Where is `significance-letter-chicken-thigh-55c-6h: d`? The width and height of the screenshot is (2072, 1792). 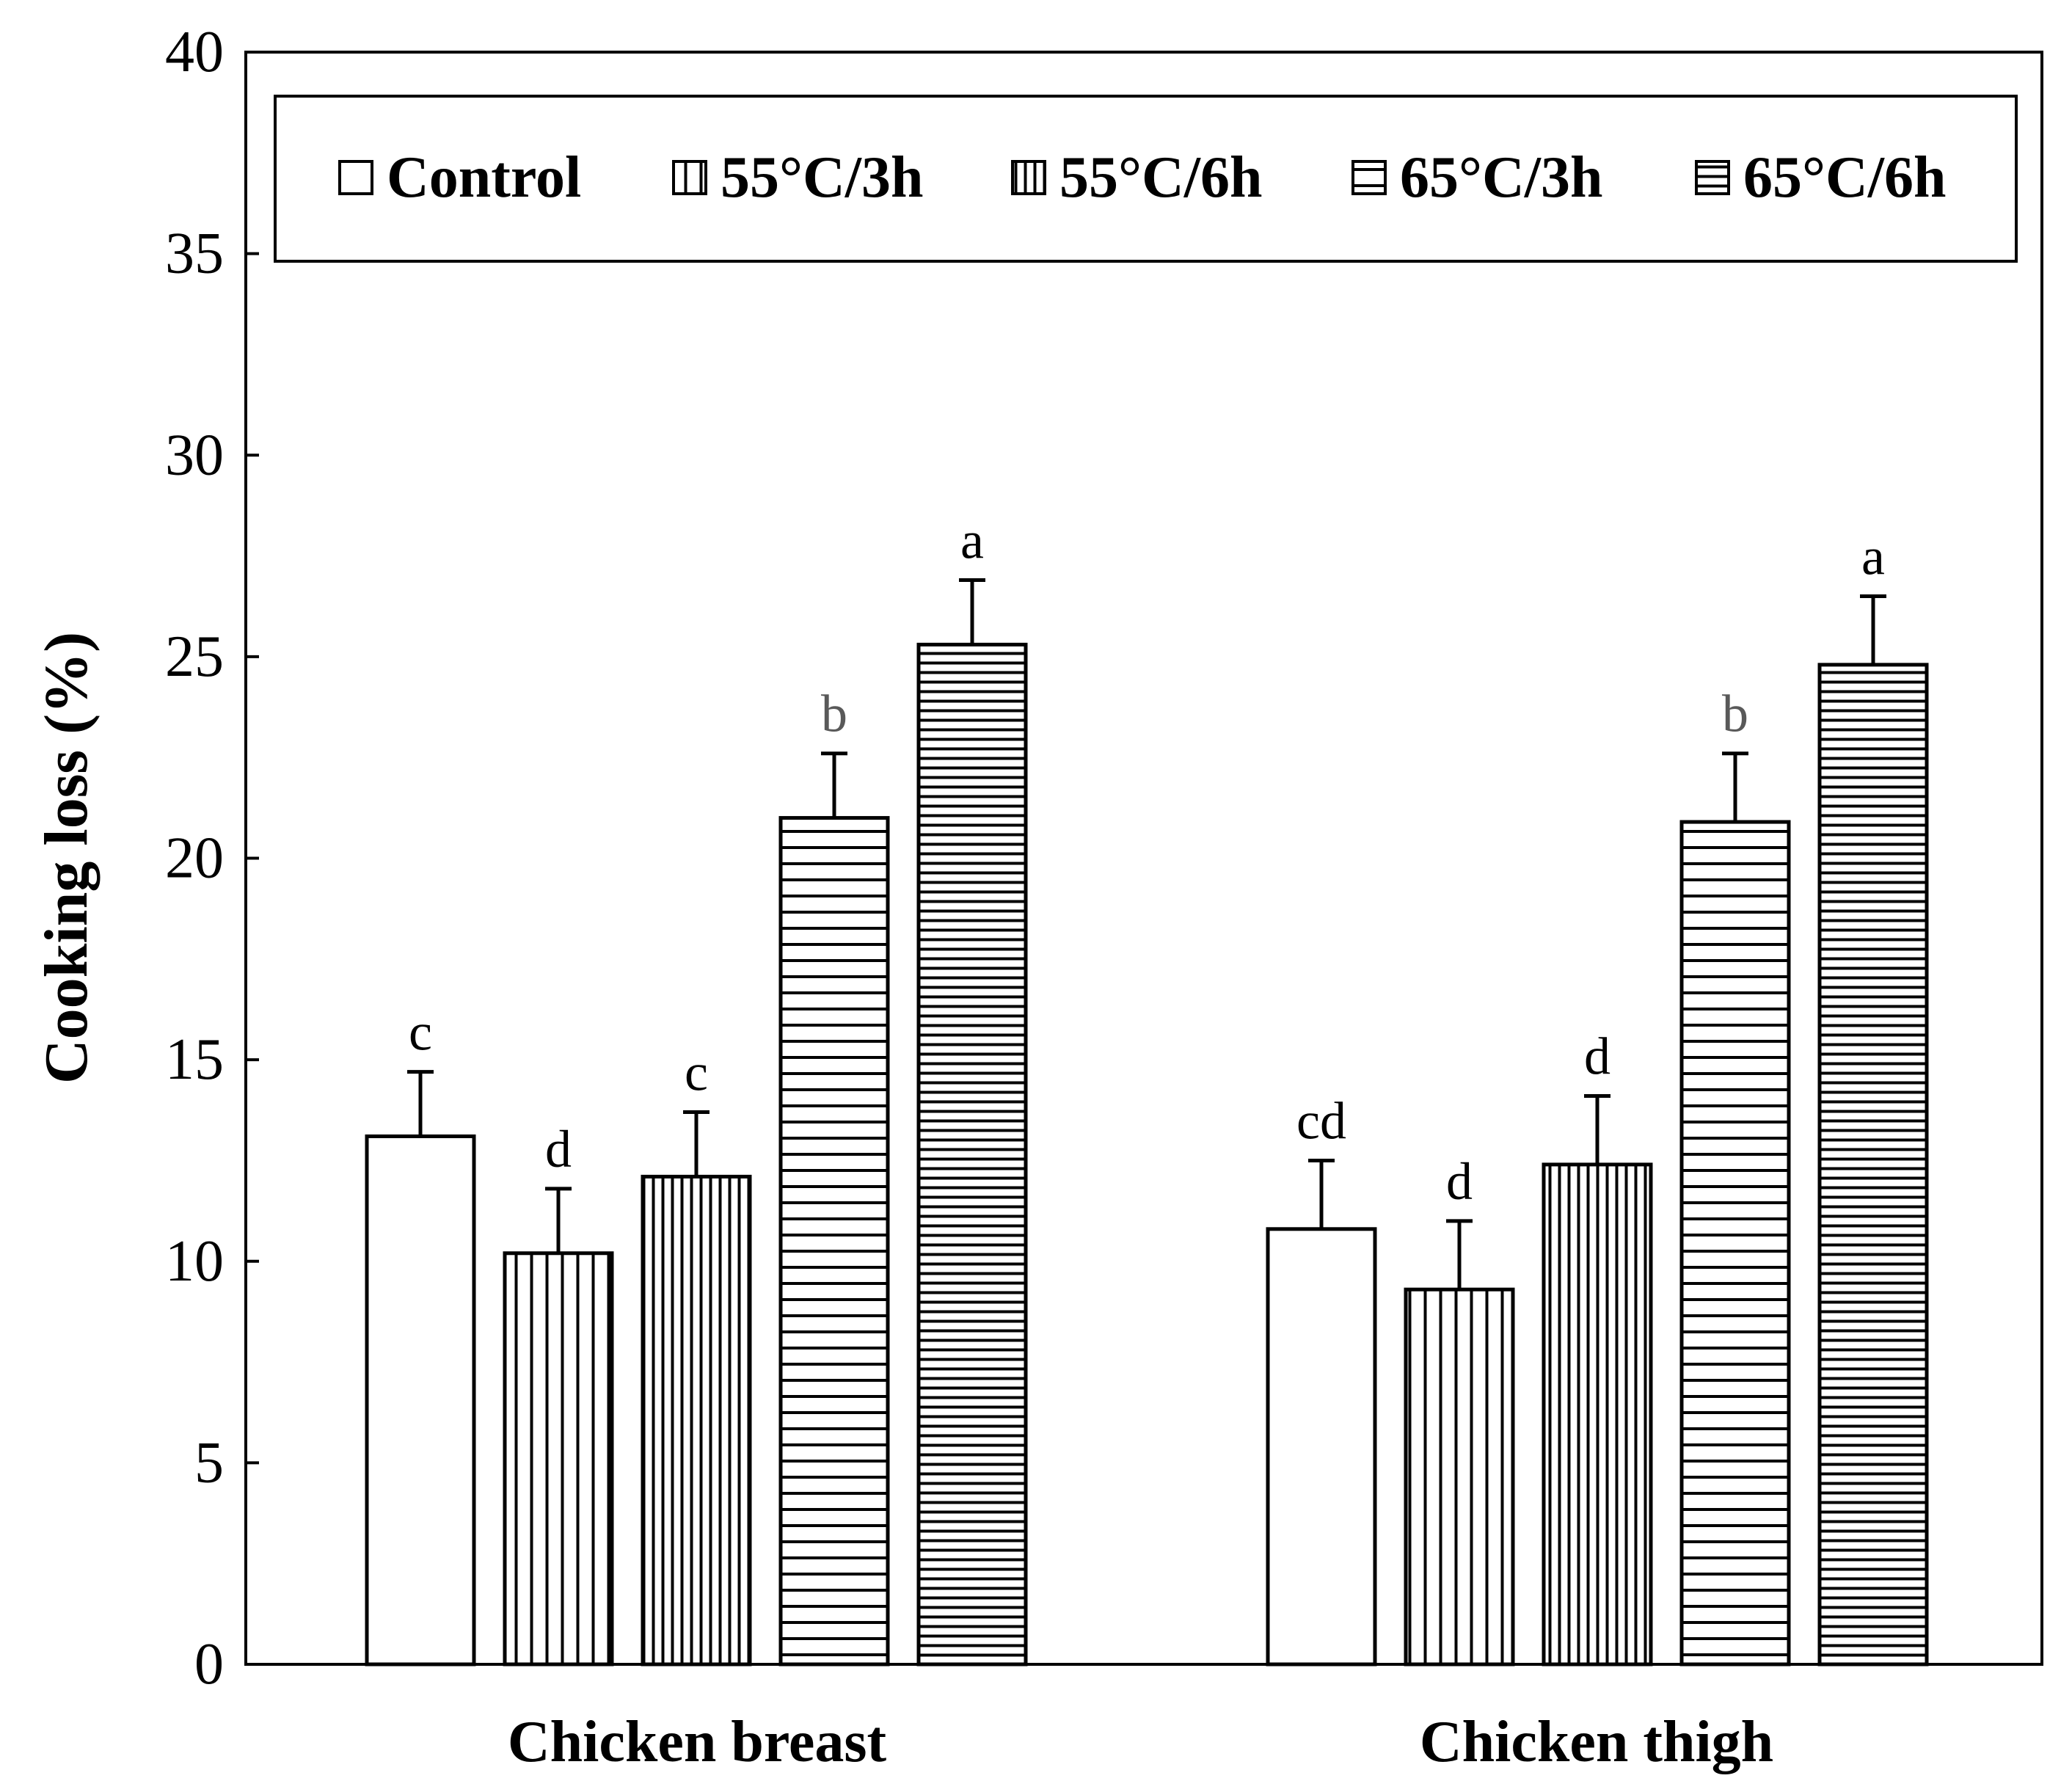
significance-letter-chicken-thigh-55c-6h: d is located at coordinates (1597, 1056).